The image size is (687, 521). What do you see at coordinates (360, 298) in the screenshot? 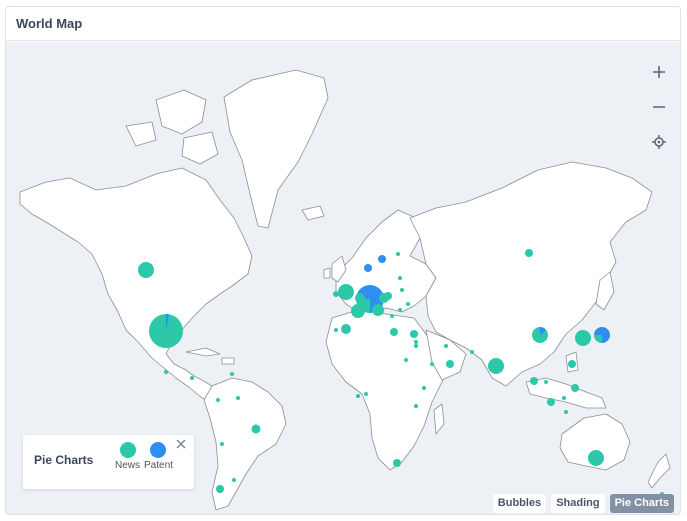
I see `marker-netherlands` at bounding box center [360, 298].